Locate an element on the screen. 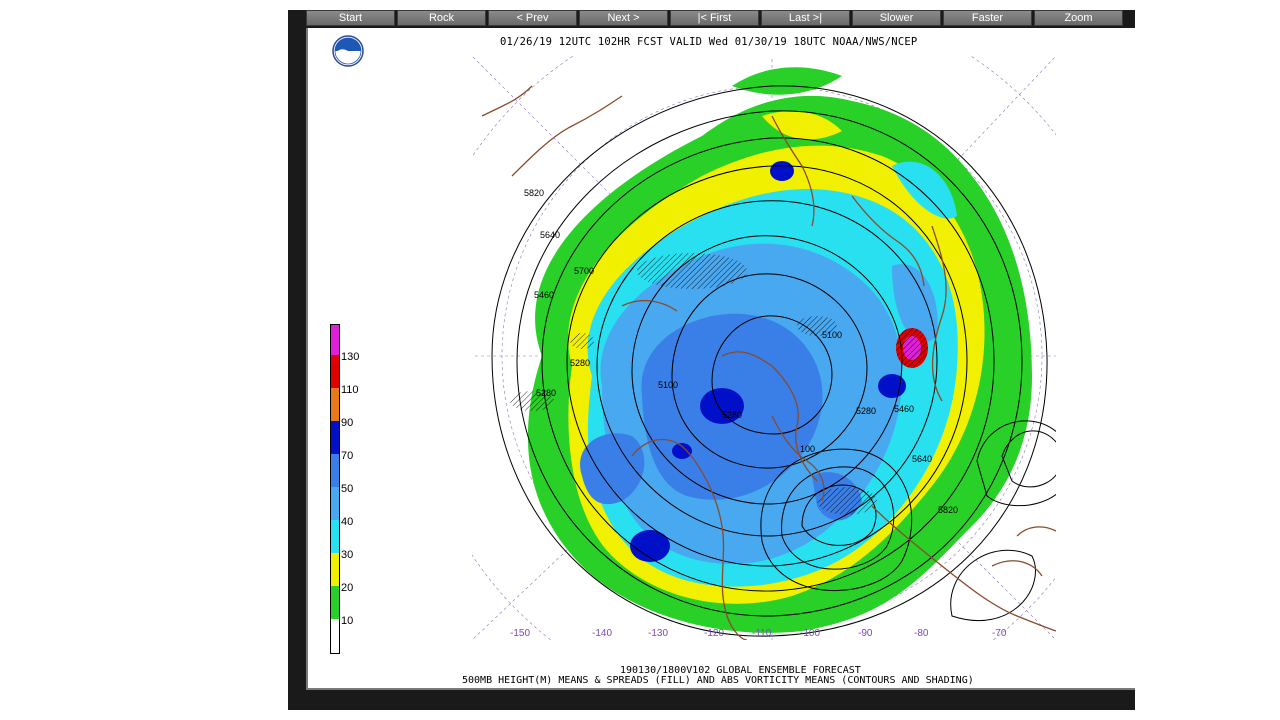  last-button: Last >| is located at coordinates (805, 18).